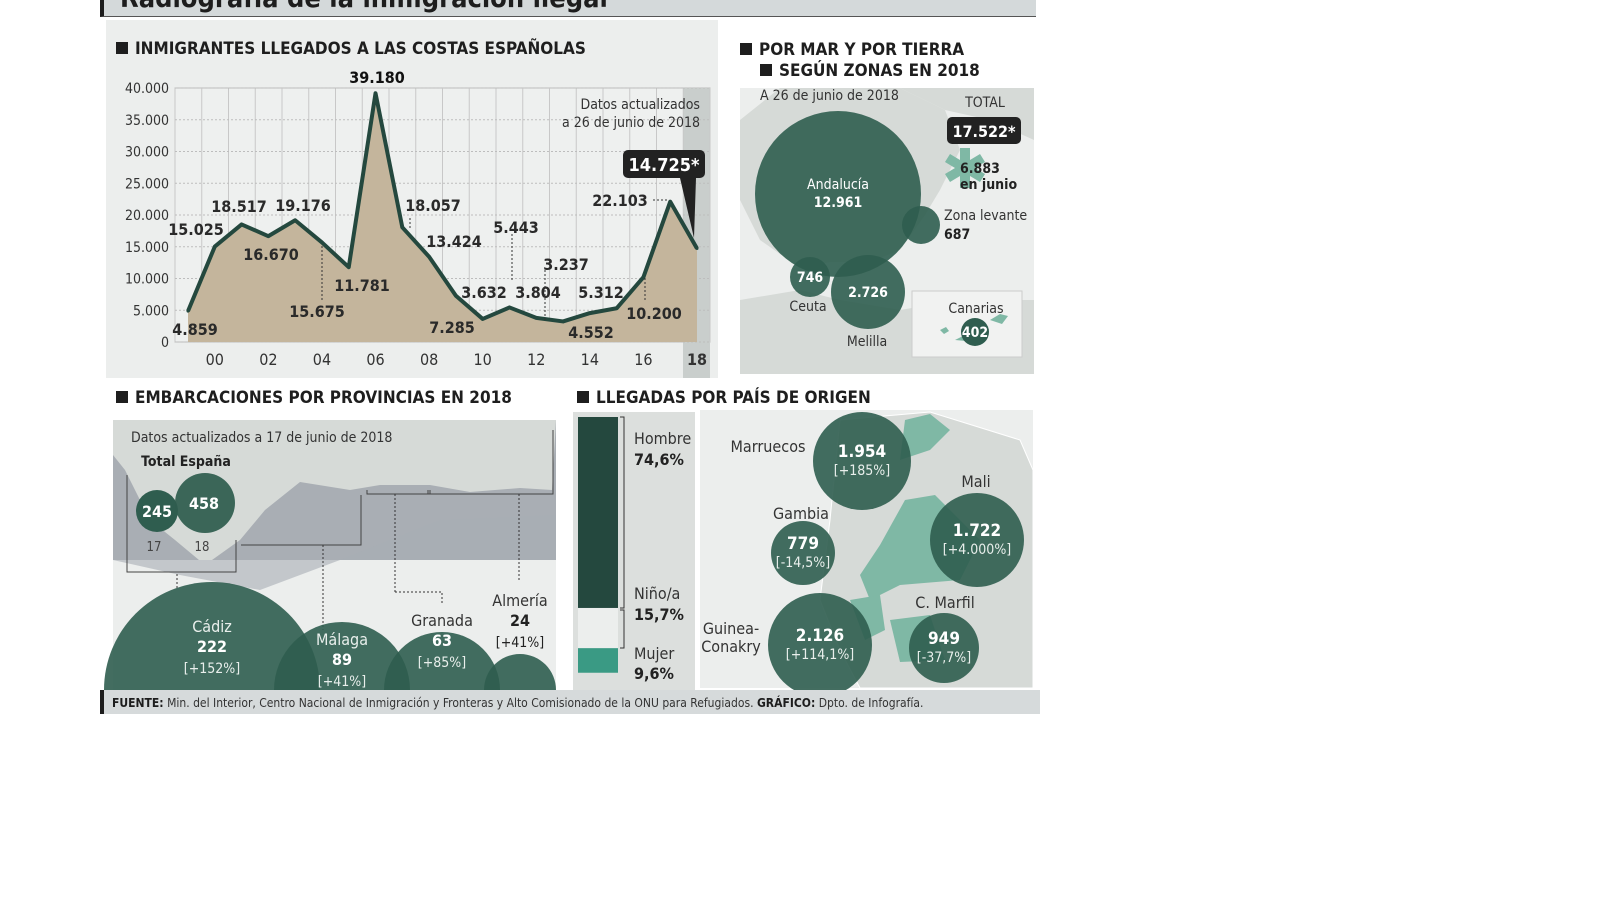 The width and height of the screenshot is (1600, 900). I want to click on x-tick-label: 04, so click(322, 359).